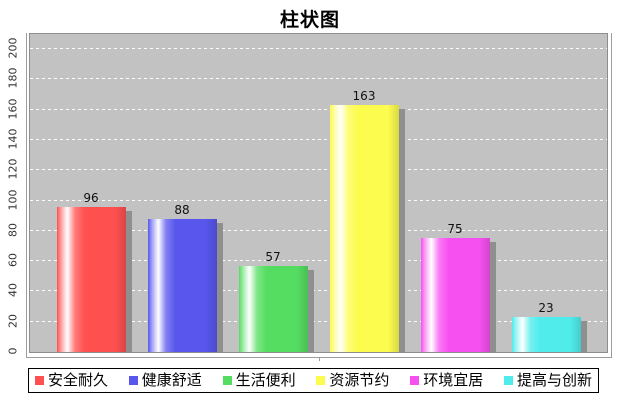  What do you see at coordinates (554, 380) in the screenshot?
I see `legend-label: 提高与创新` at bounding box center [554, 380].